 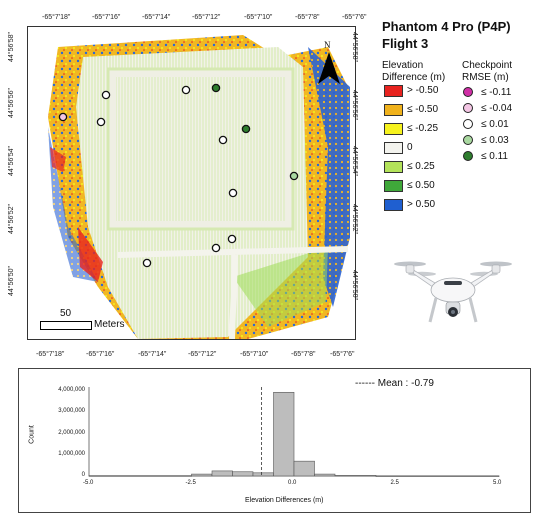 I want to click on histogram-x-tick-label: 0.0, so click(x=292, y=483).